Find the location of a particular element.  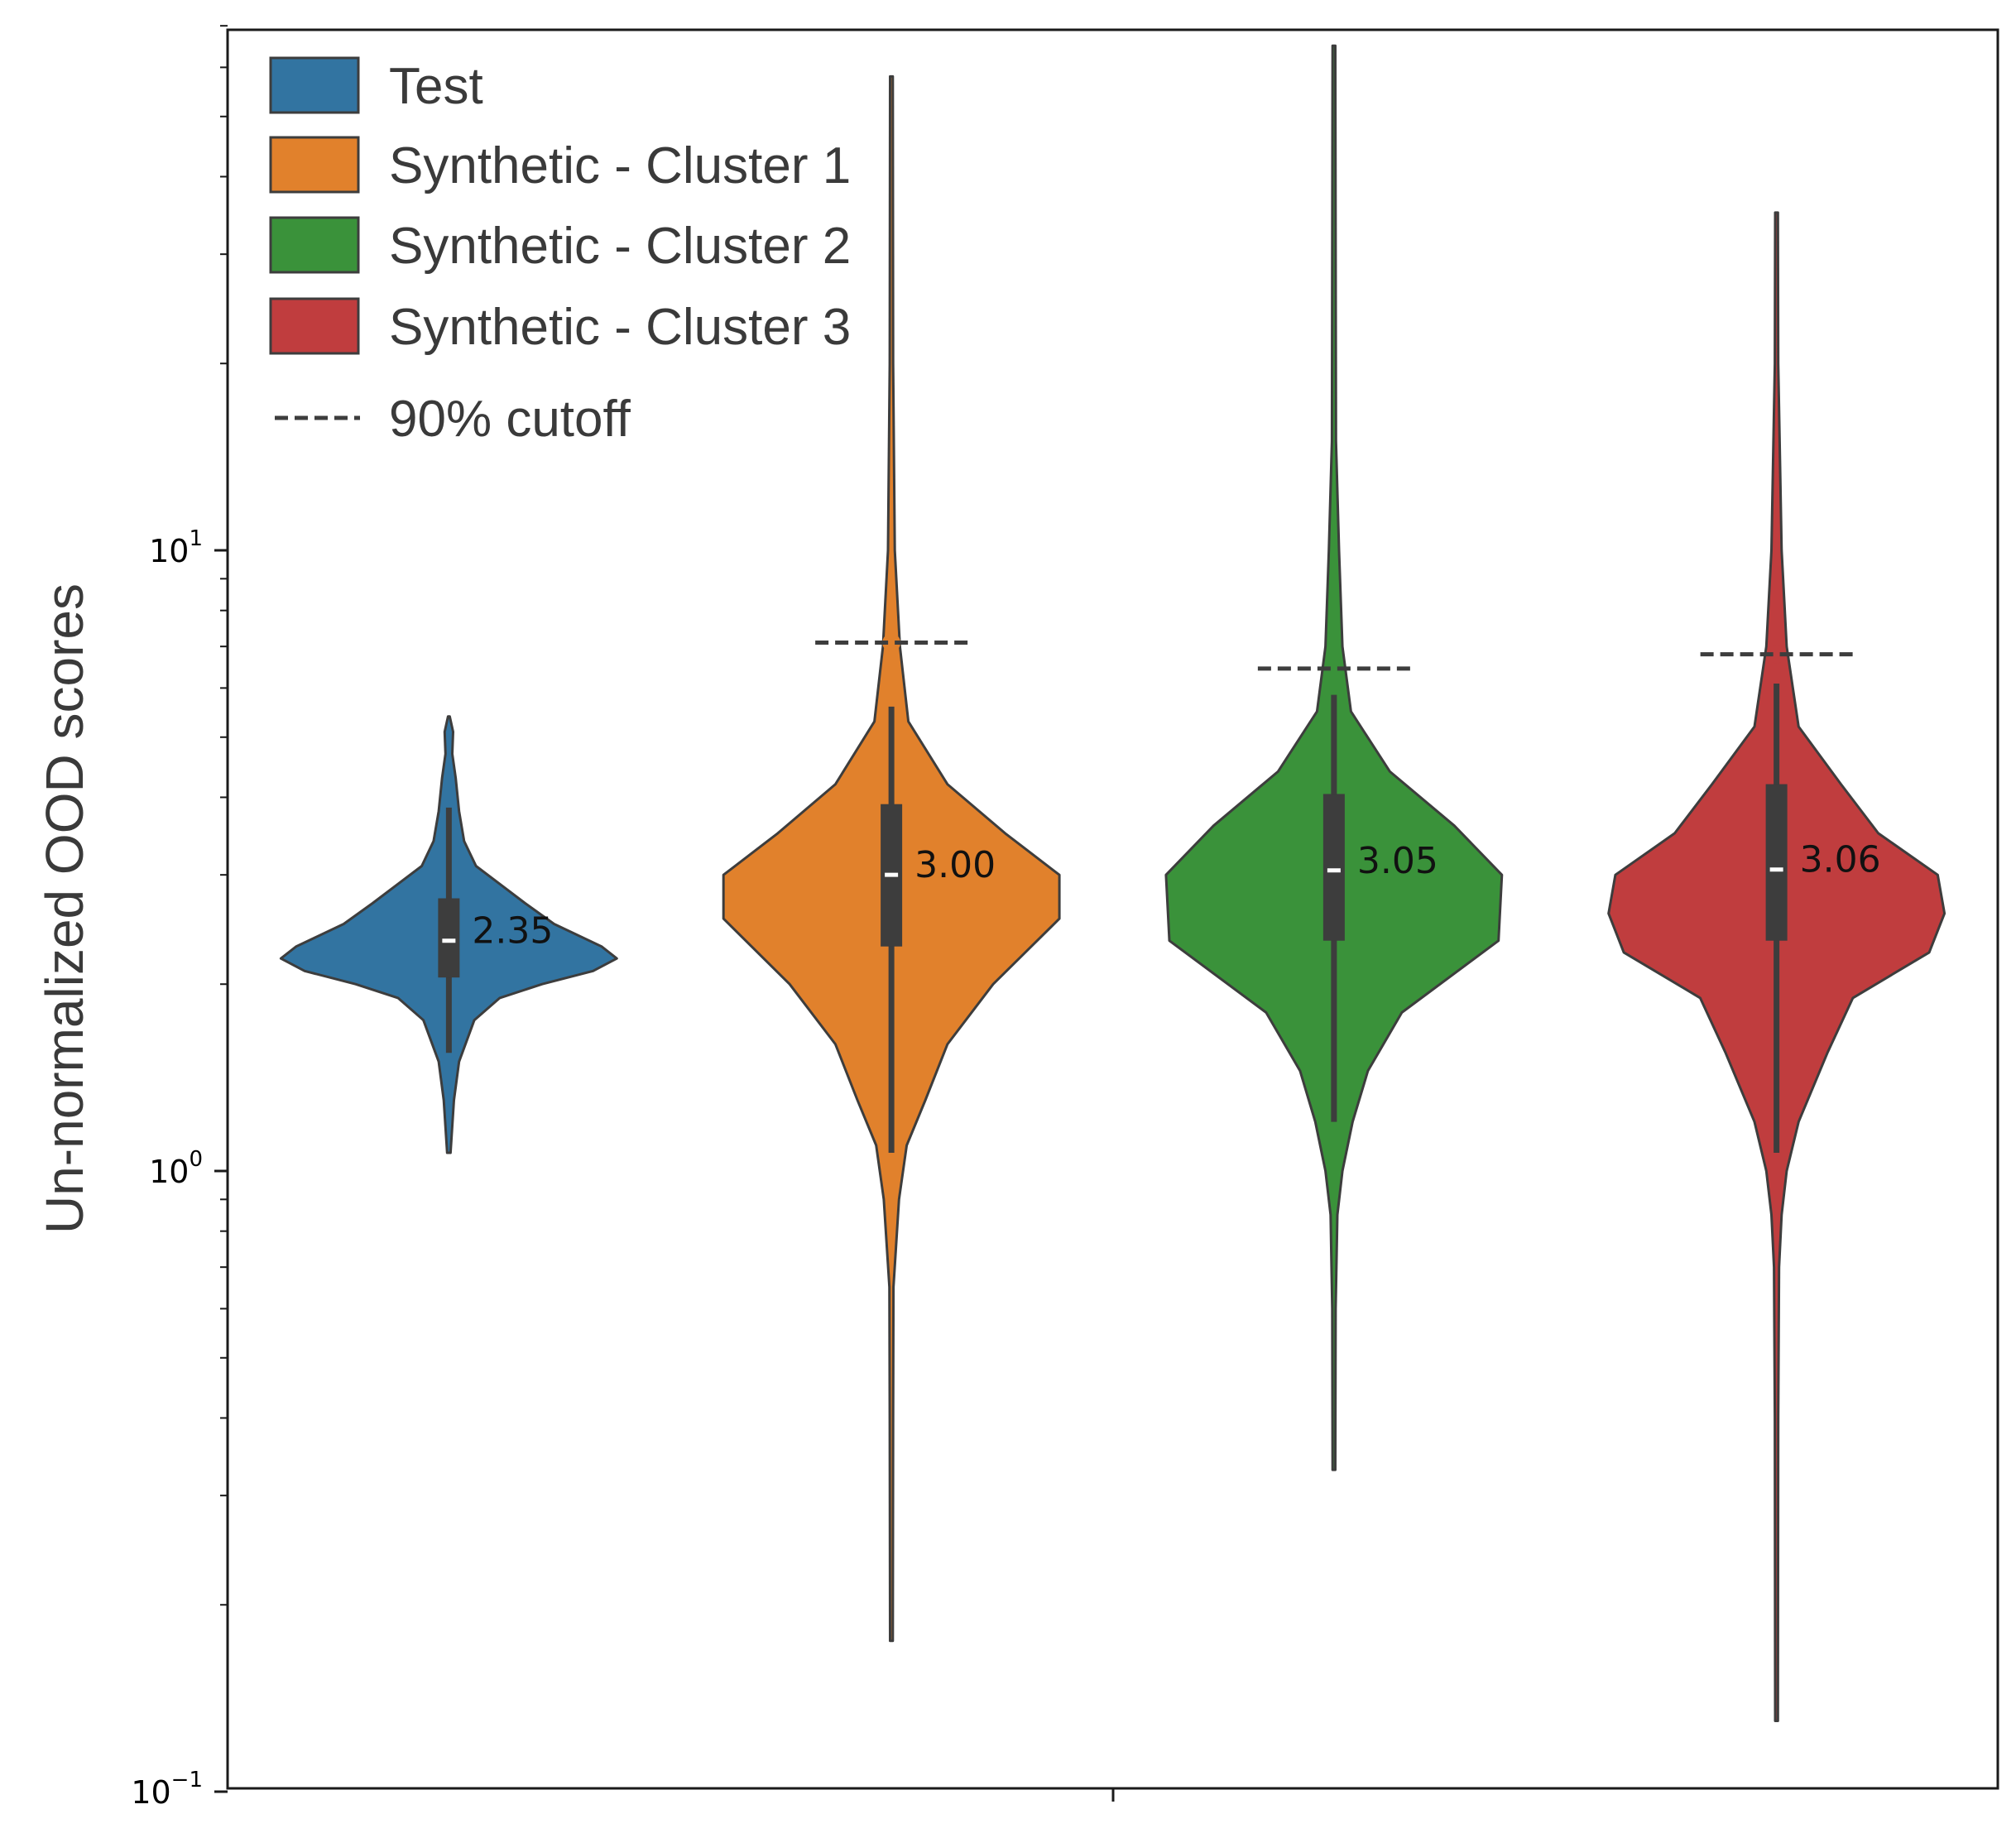

legend-label: Synthetic - Cluster 1 is located at coordinates (620, 165).